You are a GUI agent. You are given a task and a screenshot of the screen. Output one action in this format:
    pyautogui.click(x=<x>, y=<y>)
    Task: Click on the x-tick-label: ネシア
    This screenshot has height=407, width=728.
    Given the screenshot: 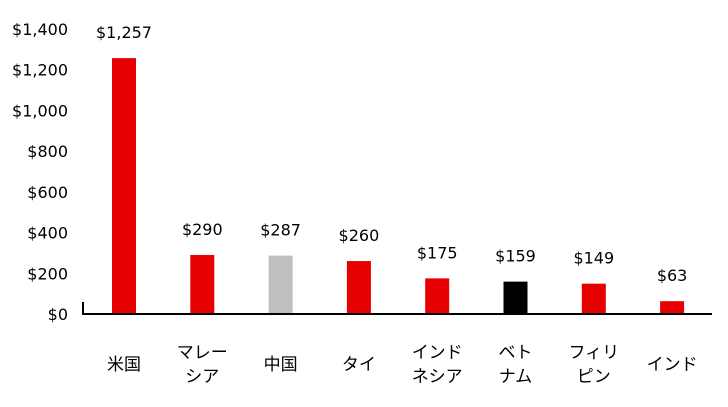 What is the action you would take?
    pyautogui.click(x=437, y=377)
    